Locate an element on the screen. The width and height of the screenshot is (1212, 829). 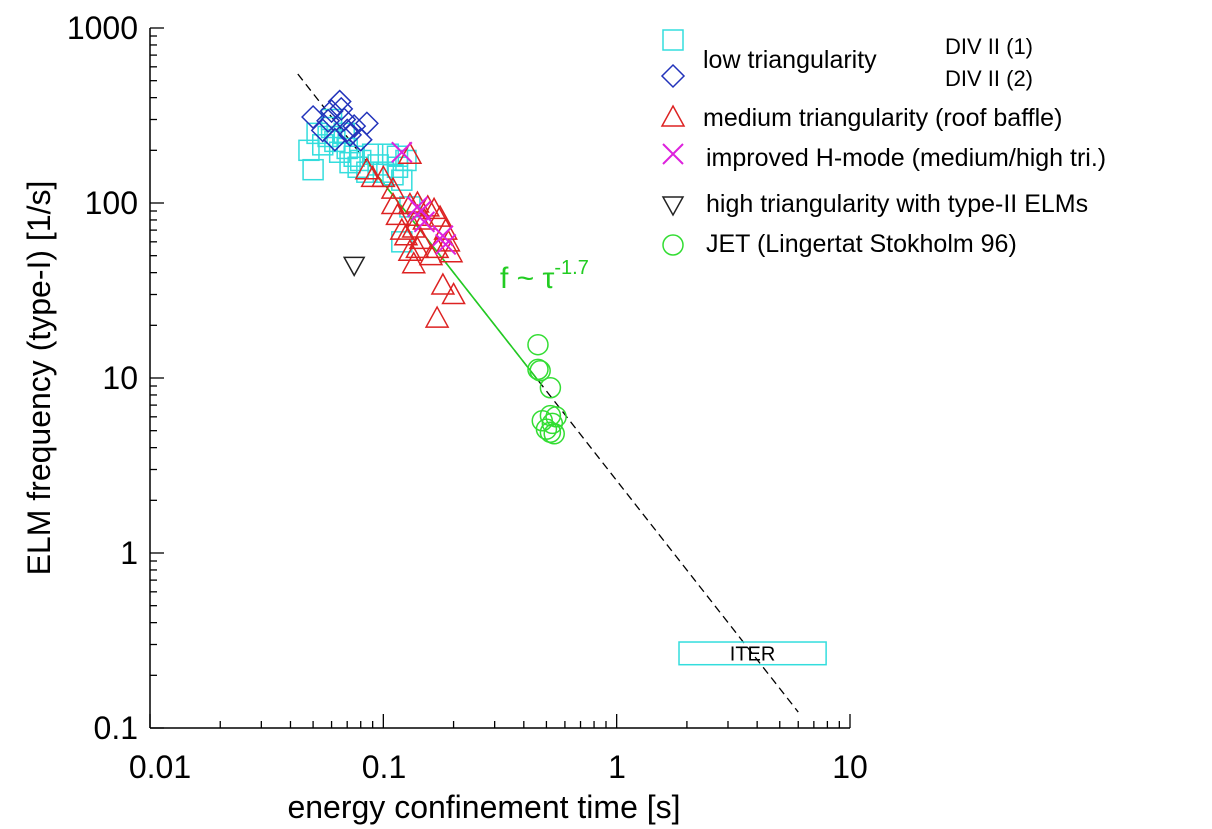
legend-label-div2-2: DIV II (2) is located at coordinates (989, 78).